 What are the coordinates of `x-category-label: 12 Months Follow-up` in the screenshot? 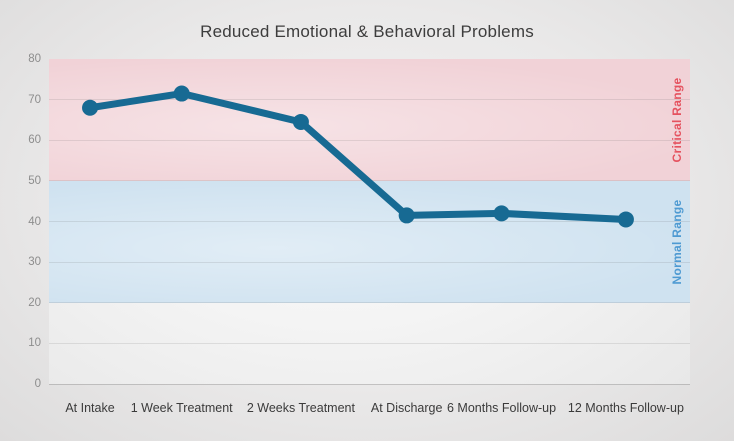 It's located at (625, 408).